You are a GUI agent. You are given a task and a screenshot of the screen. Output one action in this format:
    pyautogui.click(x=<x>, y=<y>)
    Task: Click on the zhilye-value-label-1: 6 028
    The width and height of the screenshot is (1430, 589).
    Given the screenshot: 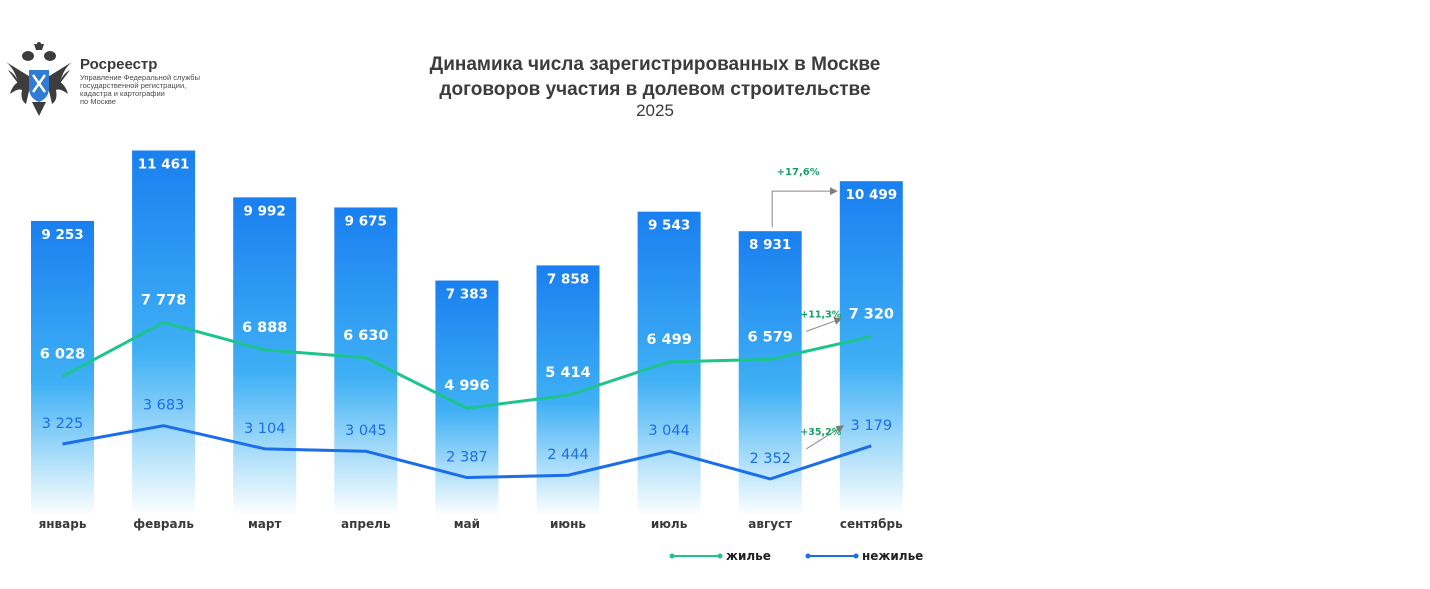 What is the action you would take?
    pyautogui.click(x=62, y=354)
    